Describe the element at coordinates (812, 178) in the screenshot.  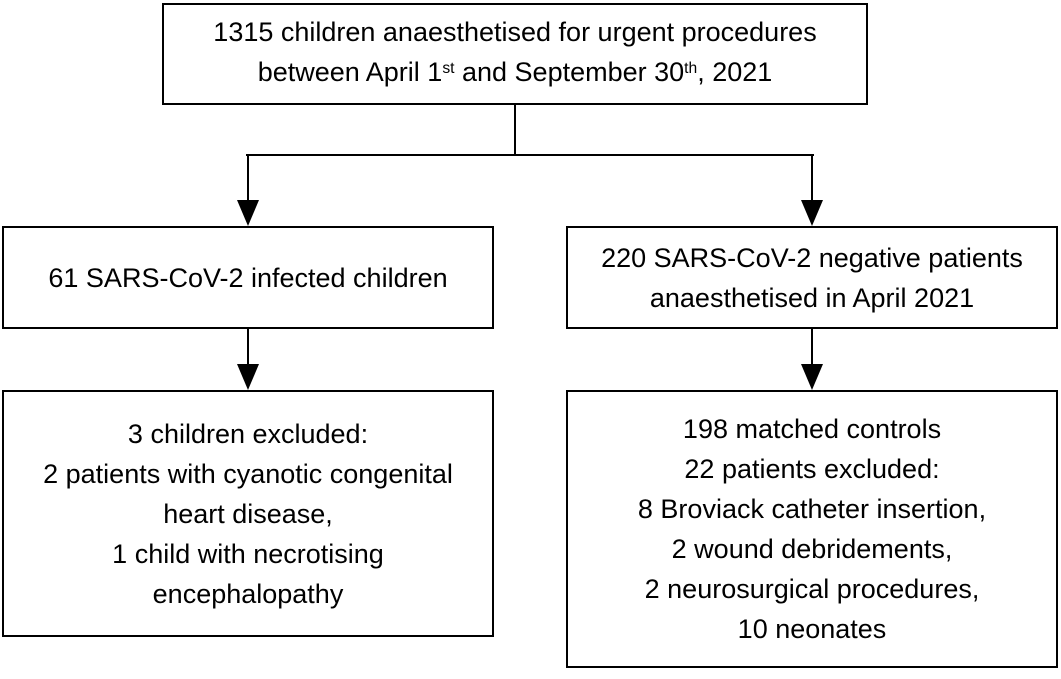
I see `connector-right-drop` at that location.